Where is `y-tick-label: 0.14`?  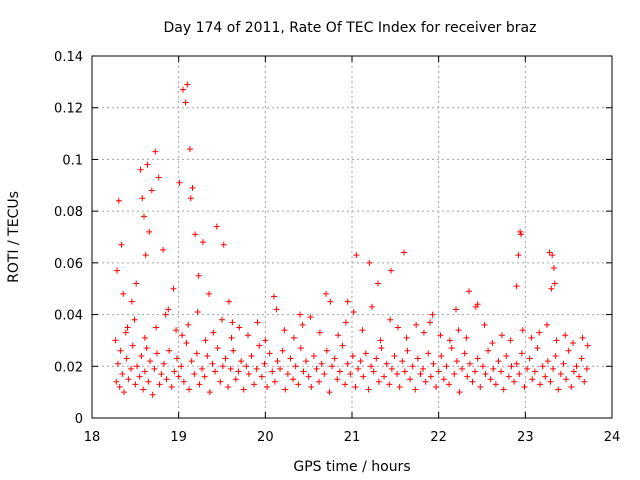 y-tick-label: 0.14 is located at coordinates (68, 57).